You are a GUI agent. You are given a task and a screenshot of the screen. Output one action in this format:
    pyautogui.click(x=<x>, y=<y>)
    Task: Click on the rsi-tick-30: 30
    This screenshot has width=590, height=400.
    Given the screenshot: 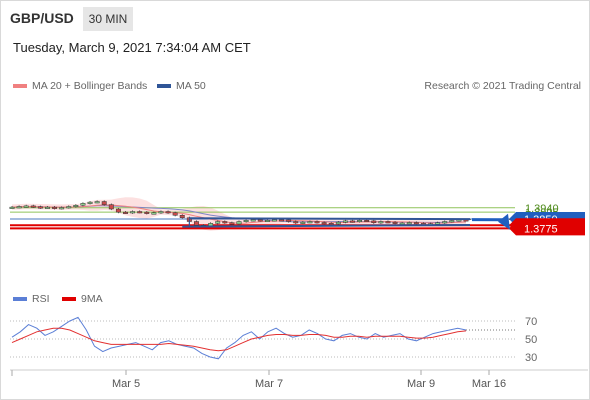 What is the action you would take?
    pyautogui.click(x=531, y=358)
    